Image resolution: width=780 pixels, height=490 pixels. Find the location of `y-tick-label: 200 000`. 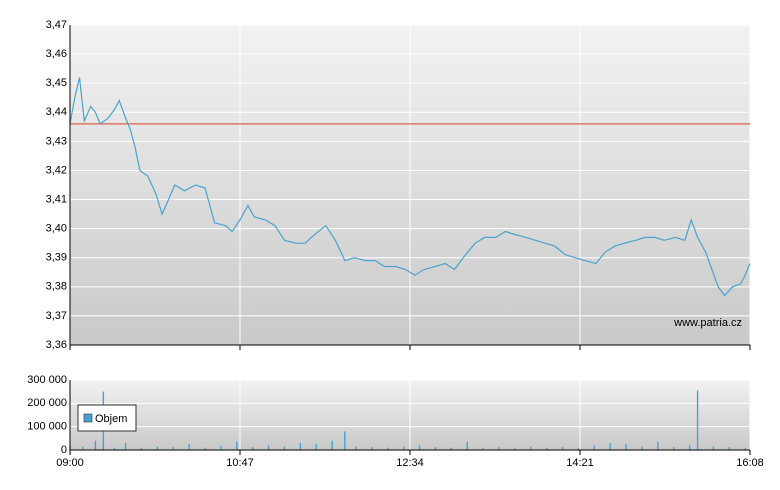

y-tick-label: 200 000 is located at coordinates (47, 403).